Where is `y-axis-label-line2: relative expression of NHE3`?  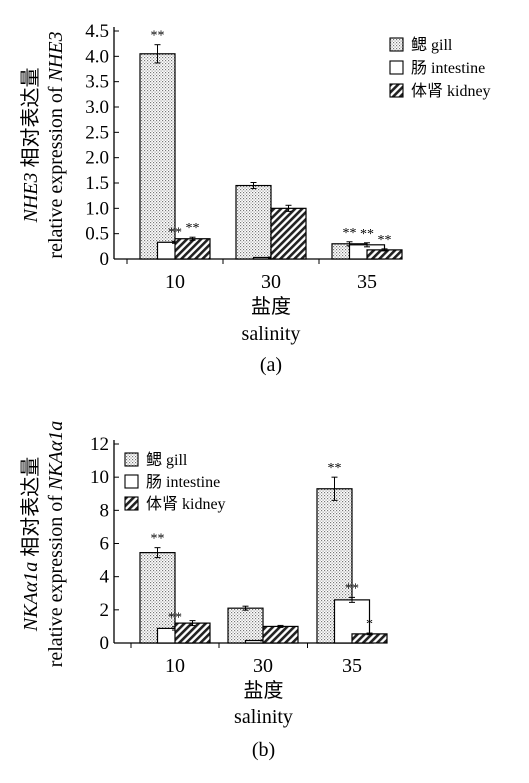 y-axis-label-line2: relative expression of NHE3 is located at coordinates (56, 144).